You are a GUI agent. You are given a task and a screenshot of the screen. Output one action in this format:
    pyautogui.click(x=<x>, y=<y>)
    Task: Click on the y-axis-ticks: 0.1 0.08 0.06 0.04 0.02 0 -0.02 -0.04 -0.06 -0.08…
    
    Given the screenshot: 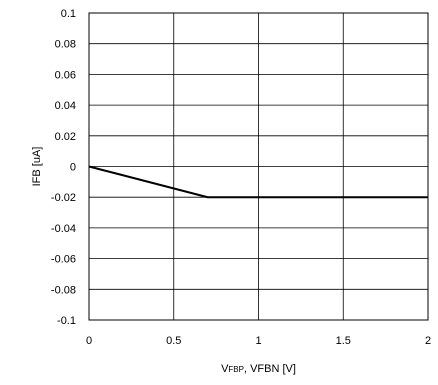 What is the action you would take?
    pyautogui.click(x=63, y=167)
    